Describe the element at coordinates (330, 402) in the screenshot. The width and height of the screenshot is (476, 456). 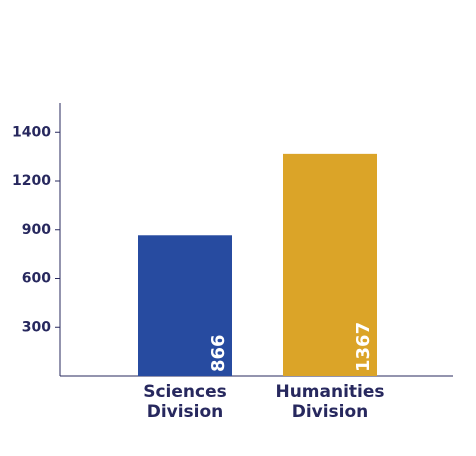
I see `x-tick-label: Humanities Division` at that location.